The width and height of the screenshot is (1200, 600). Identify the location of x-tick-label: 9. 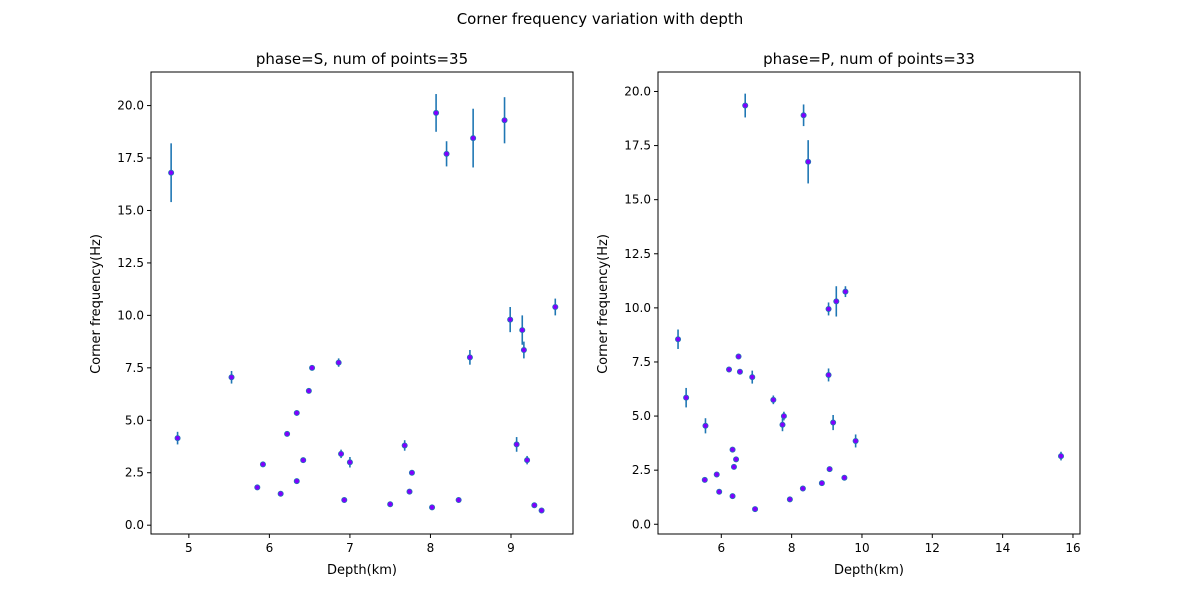
(511, 548).